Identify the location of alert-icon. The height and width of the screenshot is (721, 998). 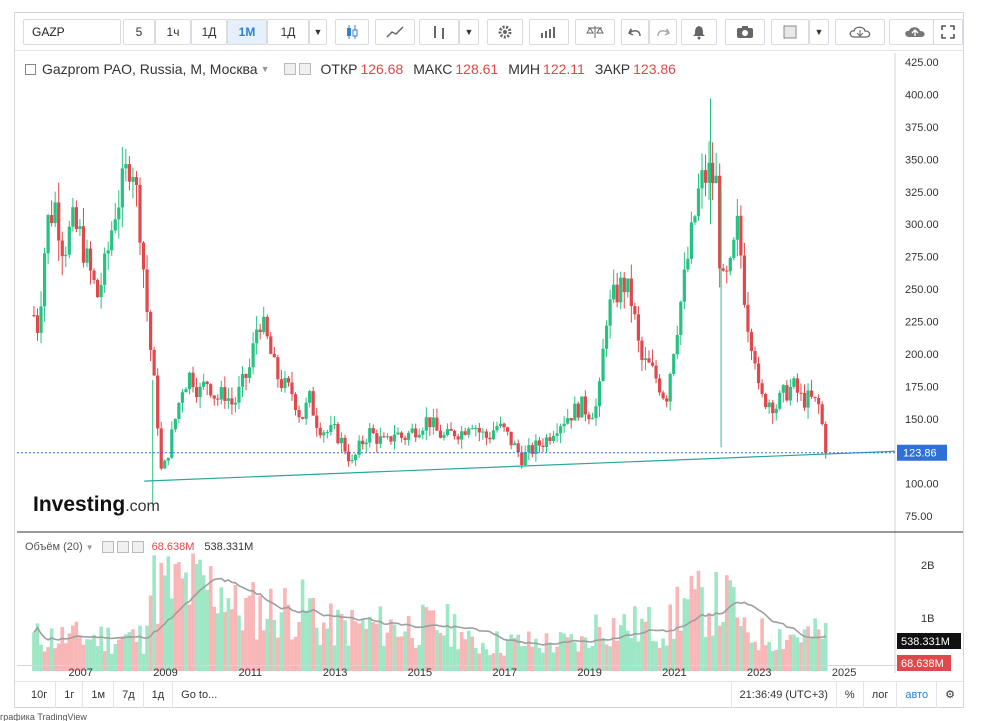
(699, 32).